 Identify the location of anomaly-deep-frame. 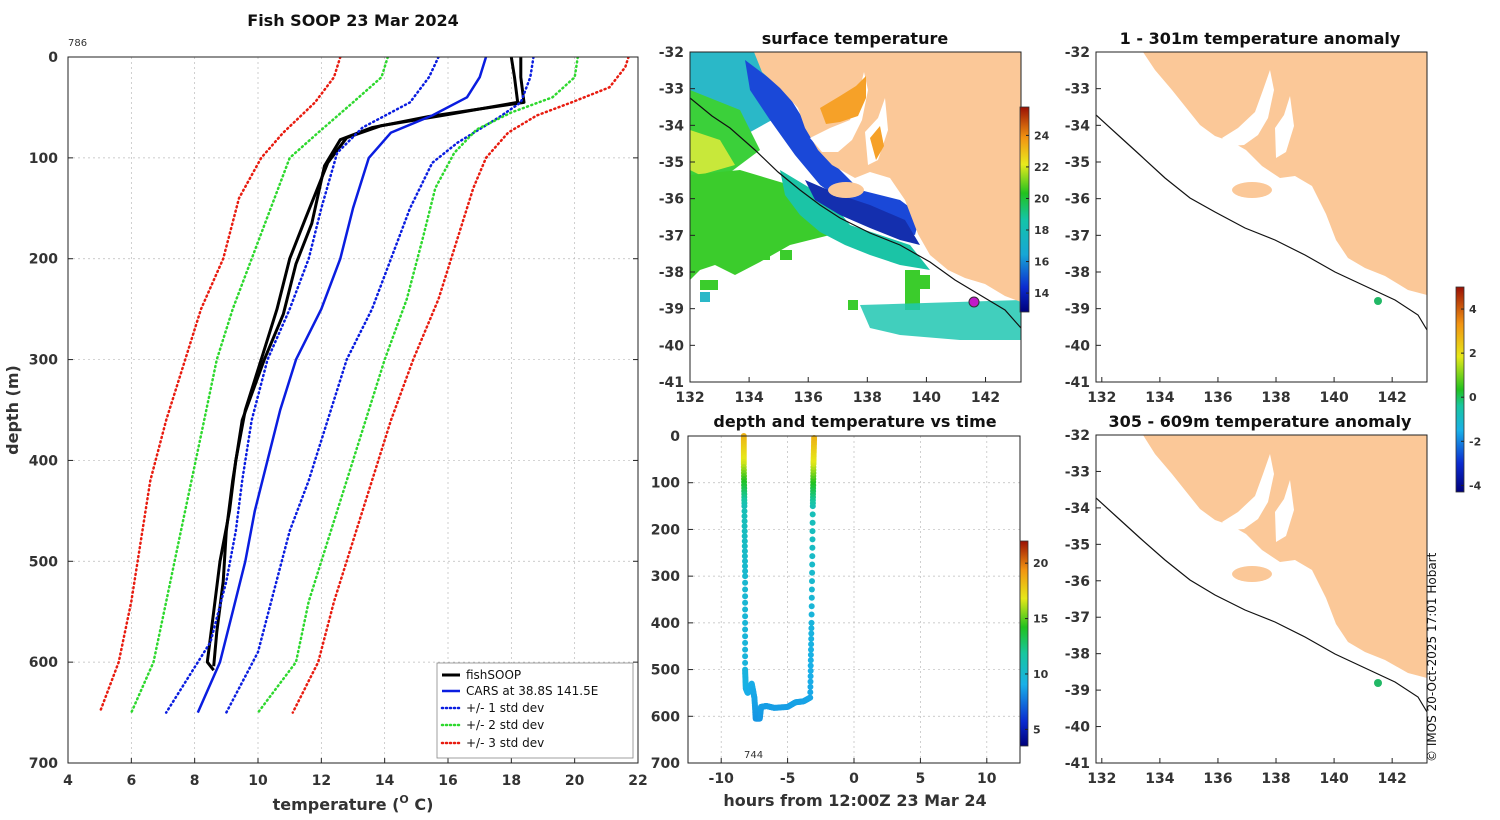
(1261, 599).